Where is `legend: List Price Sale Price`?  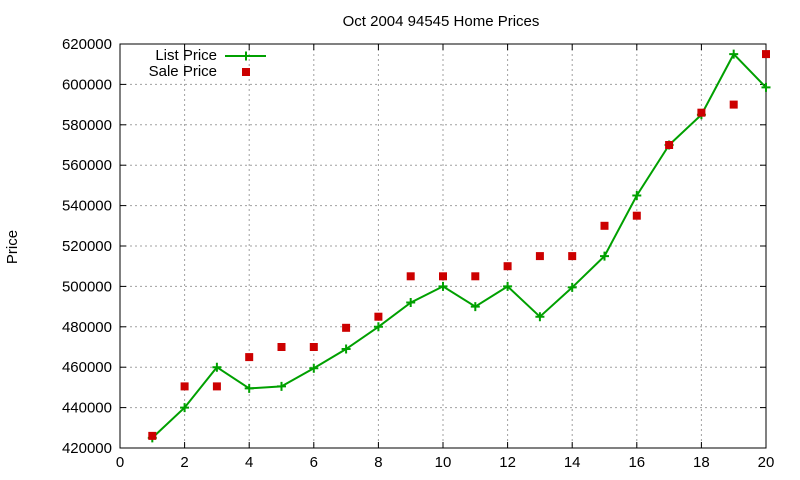
legend: List Price Sale Price is located at coordinates (207, 63).